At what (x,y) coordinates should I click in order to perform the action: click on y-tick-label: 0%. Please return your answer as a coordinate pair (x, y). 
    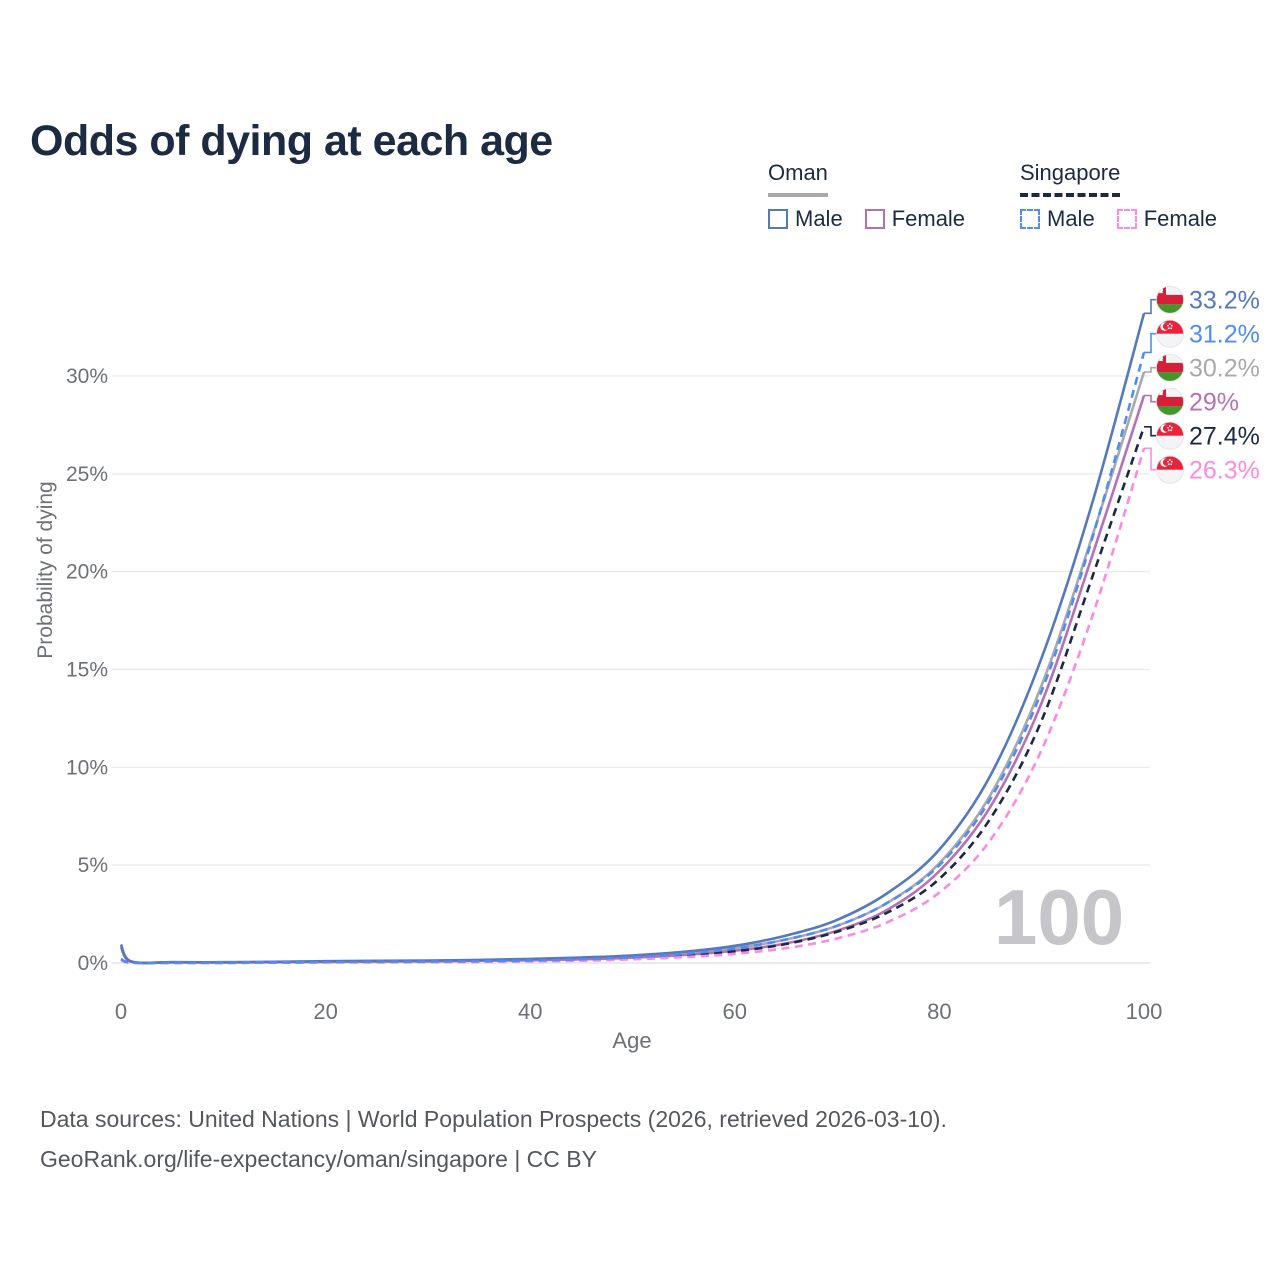
    Looking at the image, I should click on (93, 963).